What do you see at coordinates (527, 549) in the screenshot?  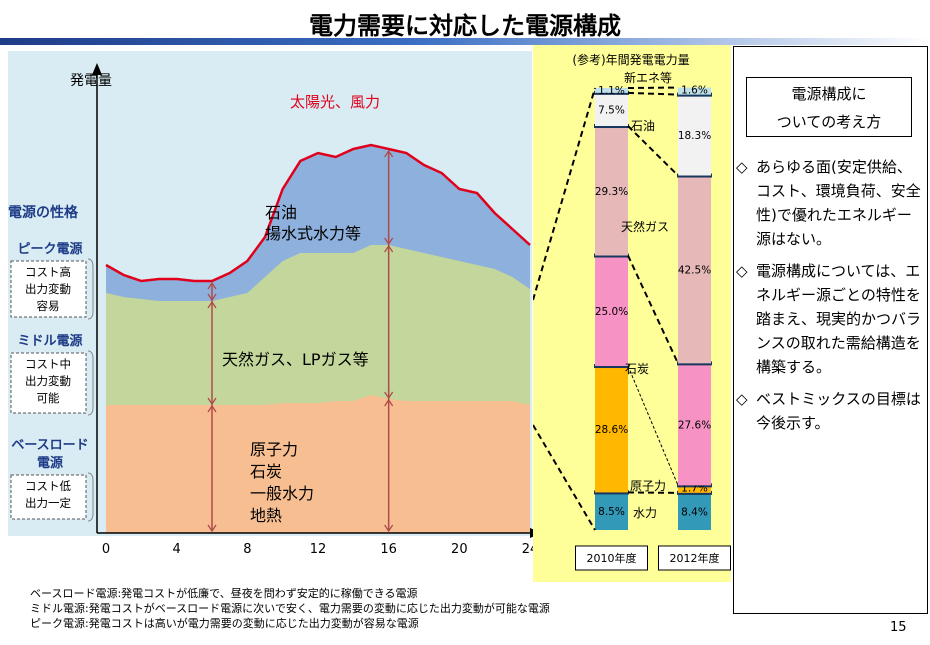 I see `x-tick-label: 24` at bounding box center [527, 549].